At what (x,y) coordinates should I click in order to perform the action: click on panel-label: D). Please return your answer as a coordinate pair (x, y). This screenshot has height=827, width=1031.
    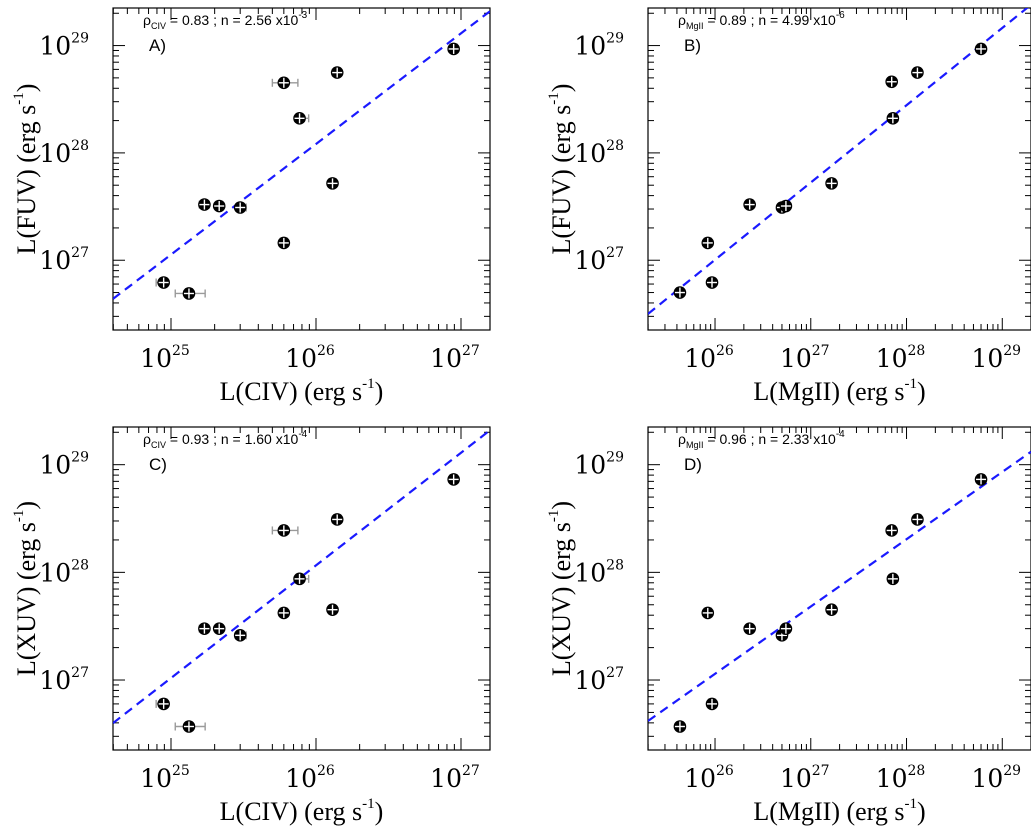
    Looking at the image, I should click on (693, 464).